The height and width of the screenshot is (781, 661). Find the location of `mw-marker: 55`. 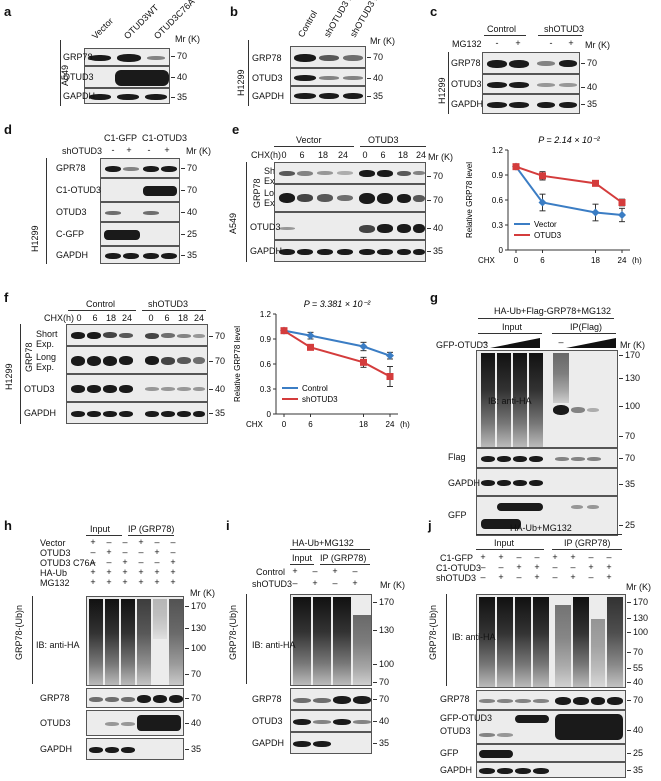

mw-marker: 55 is located at coordinates (638, 668).